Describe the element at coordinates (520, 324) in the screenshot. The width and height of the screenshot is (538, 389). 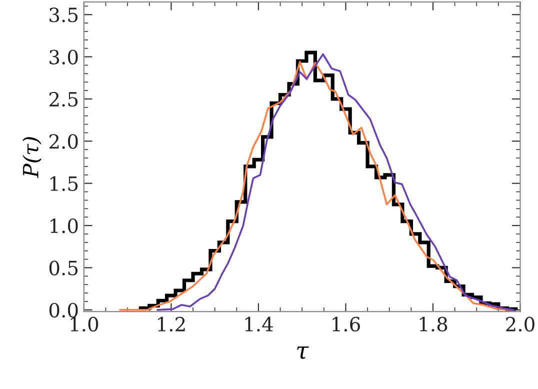
I see `x-tick-label: 2.0` at that location.